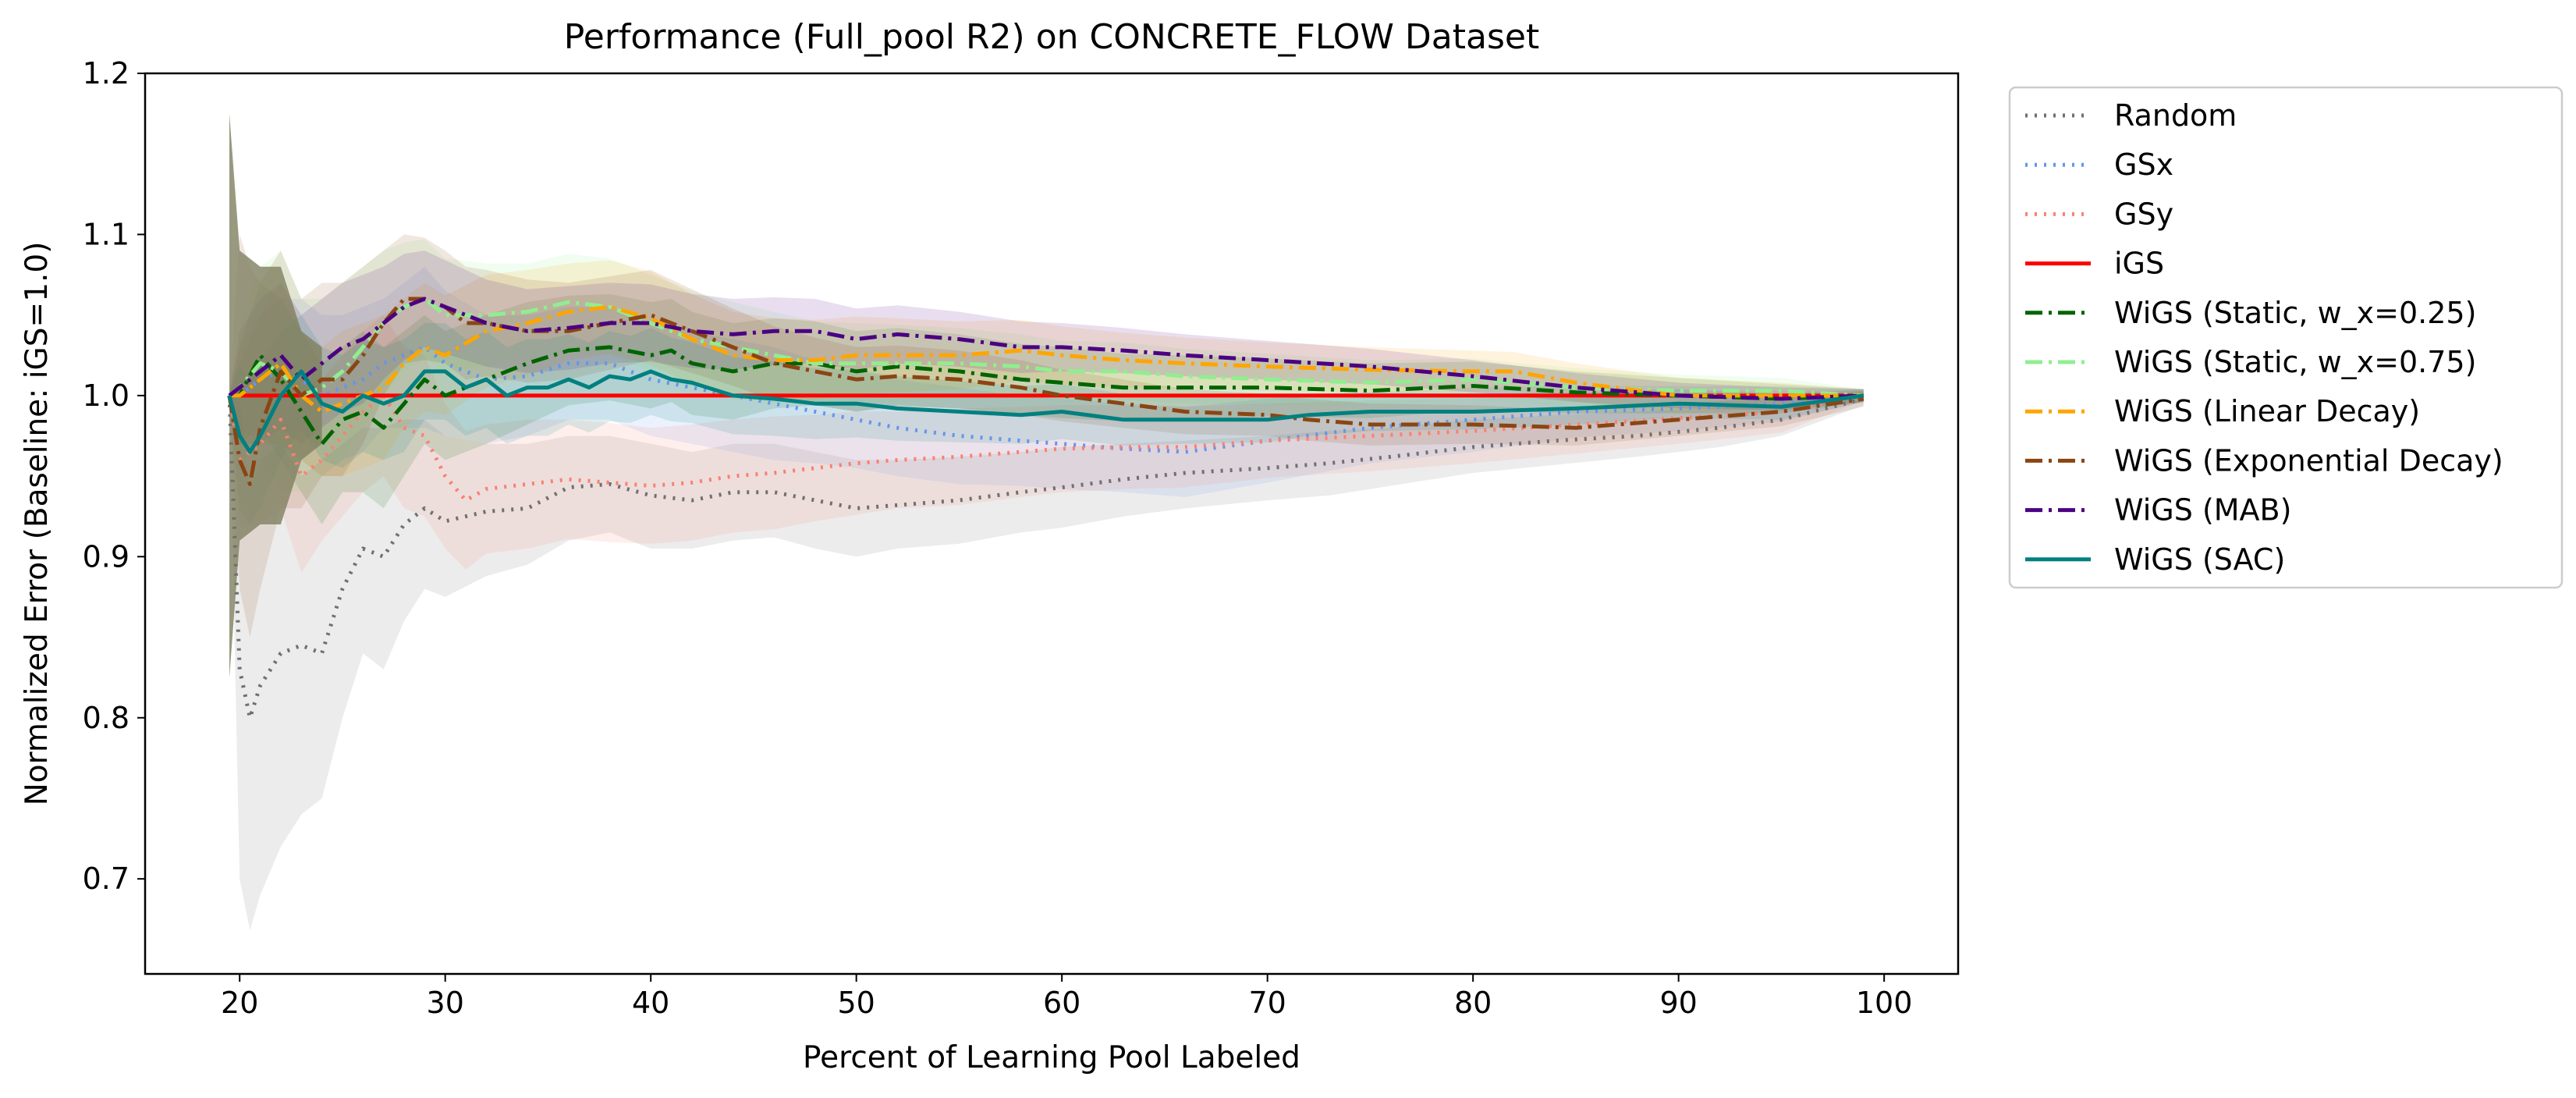 The image size is (2576, 1098). I want to click on x-tick-label: 90, so click(1678, 1003).